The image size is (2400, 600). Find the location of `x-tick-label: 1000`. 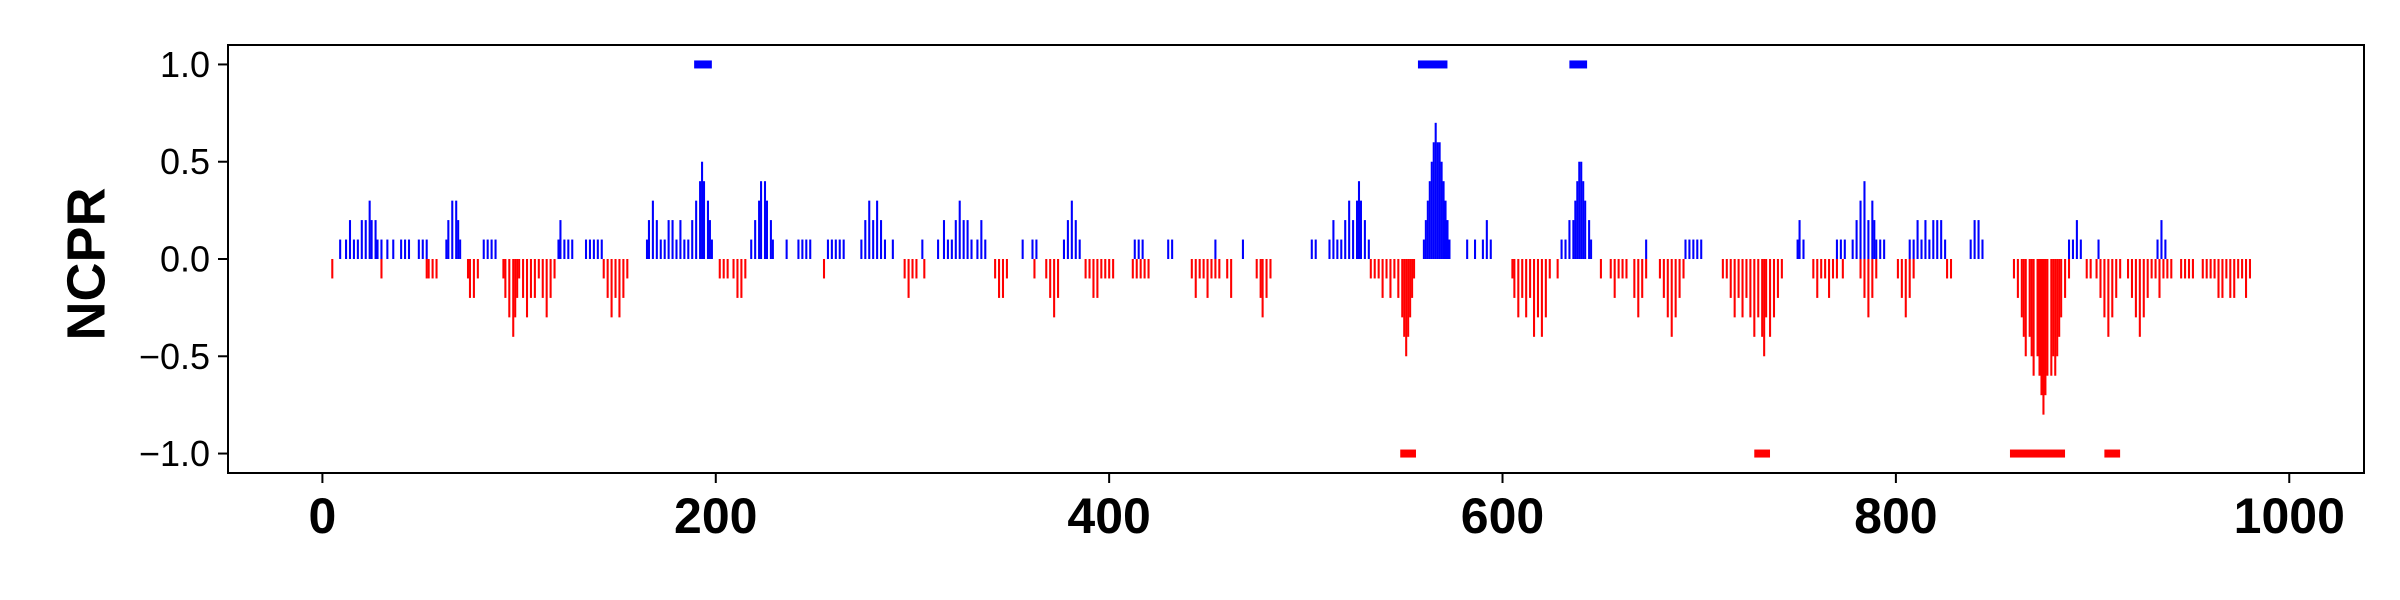

x-tick-label: 1000 is located at coordinates (2289, 516).